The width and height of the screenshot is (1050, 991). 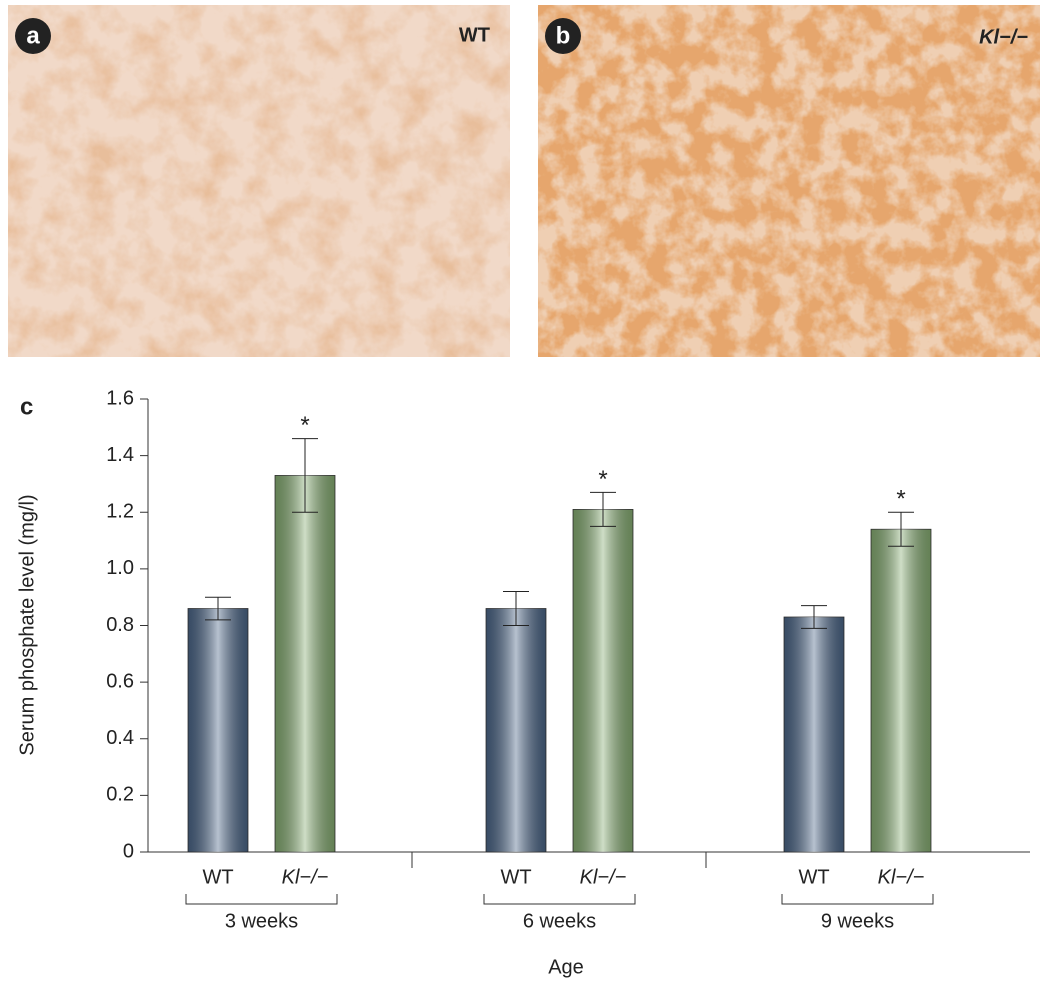 What do you see at coordinates (120, 625) in the screenshot?
I see `y-tick-label: 0.8` at bounding box center [120, 625].